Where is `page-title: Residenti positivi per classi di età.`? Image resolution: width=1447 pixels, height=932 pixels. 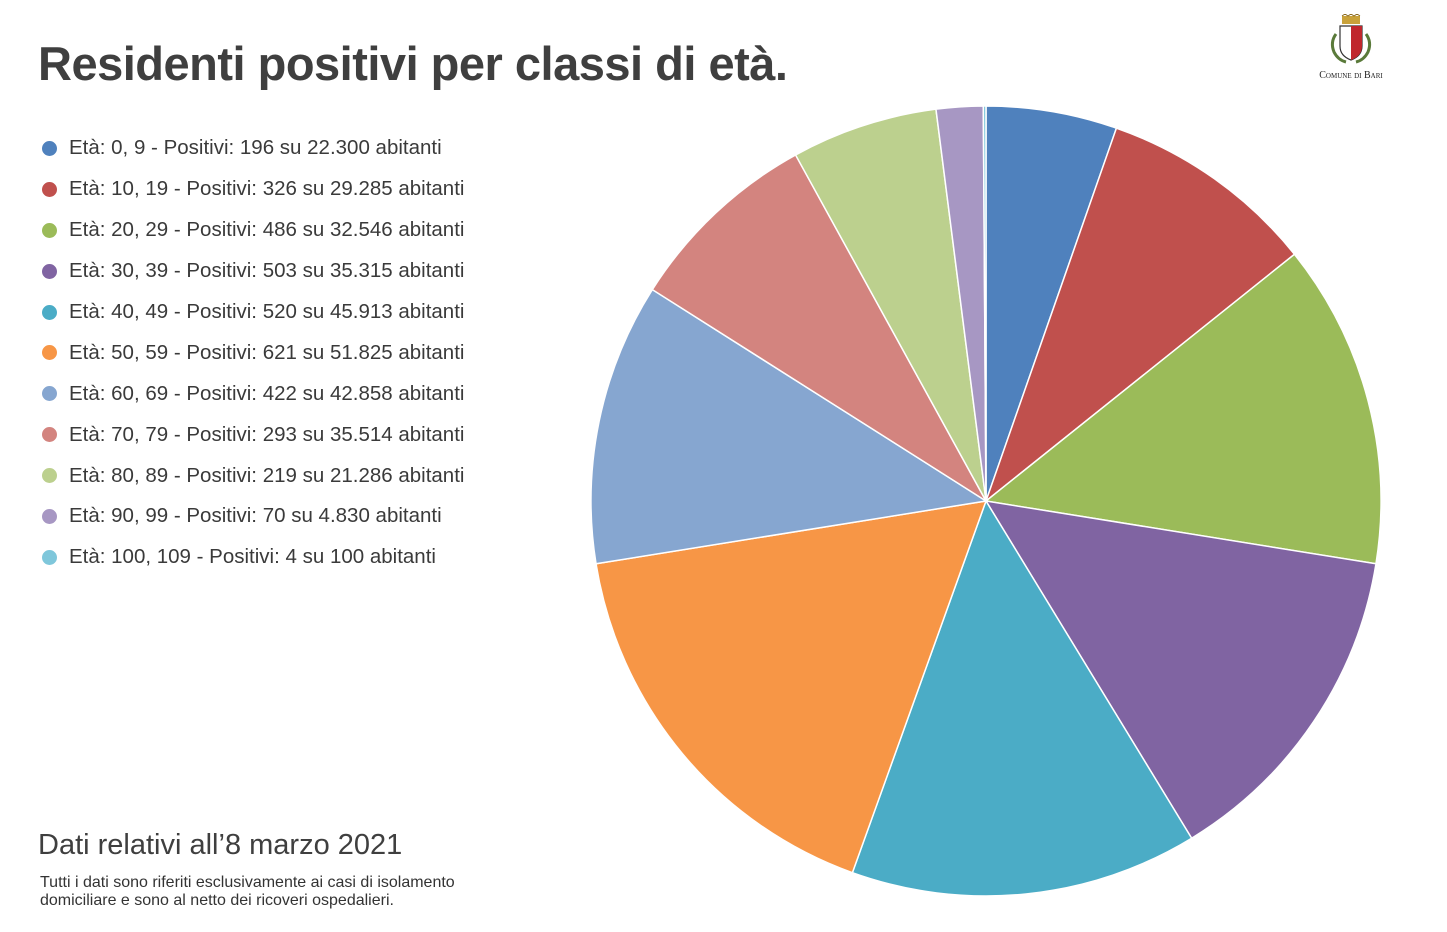 page-title: Residenti positivi per classi di età. is located at coordinates (413, 63).